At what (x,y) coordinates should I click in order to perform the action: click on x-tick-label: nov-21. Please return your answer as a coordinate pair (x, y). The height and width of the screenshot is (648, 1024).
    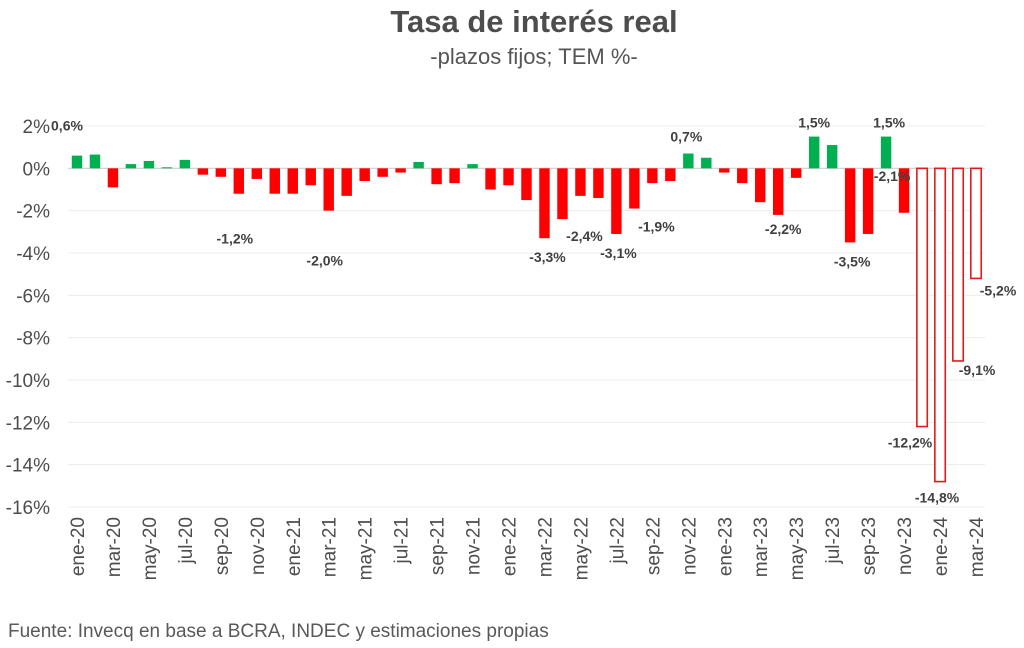
    Looking at the image, I should click on (474, 546).